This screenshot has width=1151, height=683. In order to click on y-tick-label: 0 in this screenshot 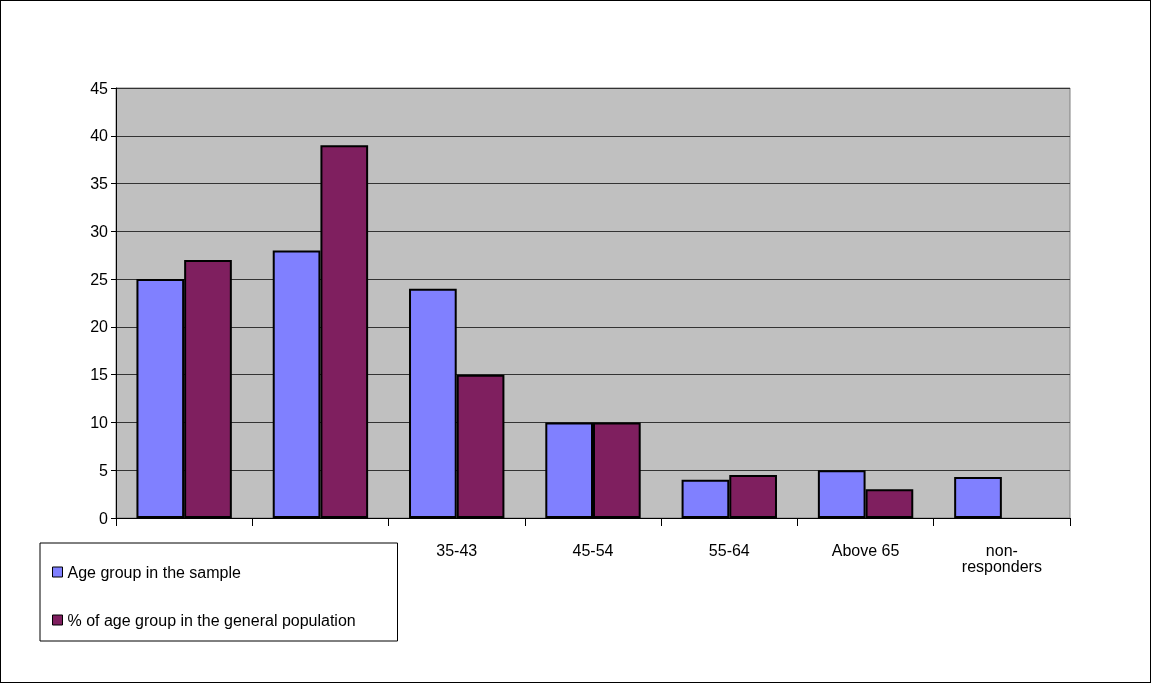, I will do `click(104, 518)`.